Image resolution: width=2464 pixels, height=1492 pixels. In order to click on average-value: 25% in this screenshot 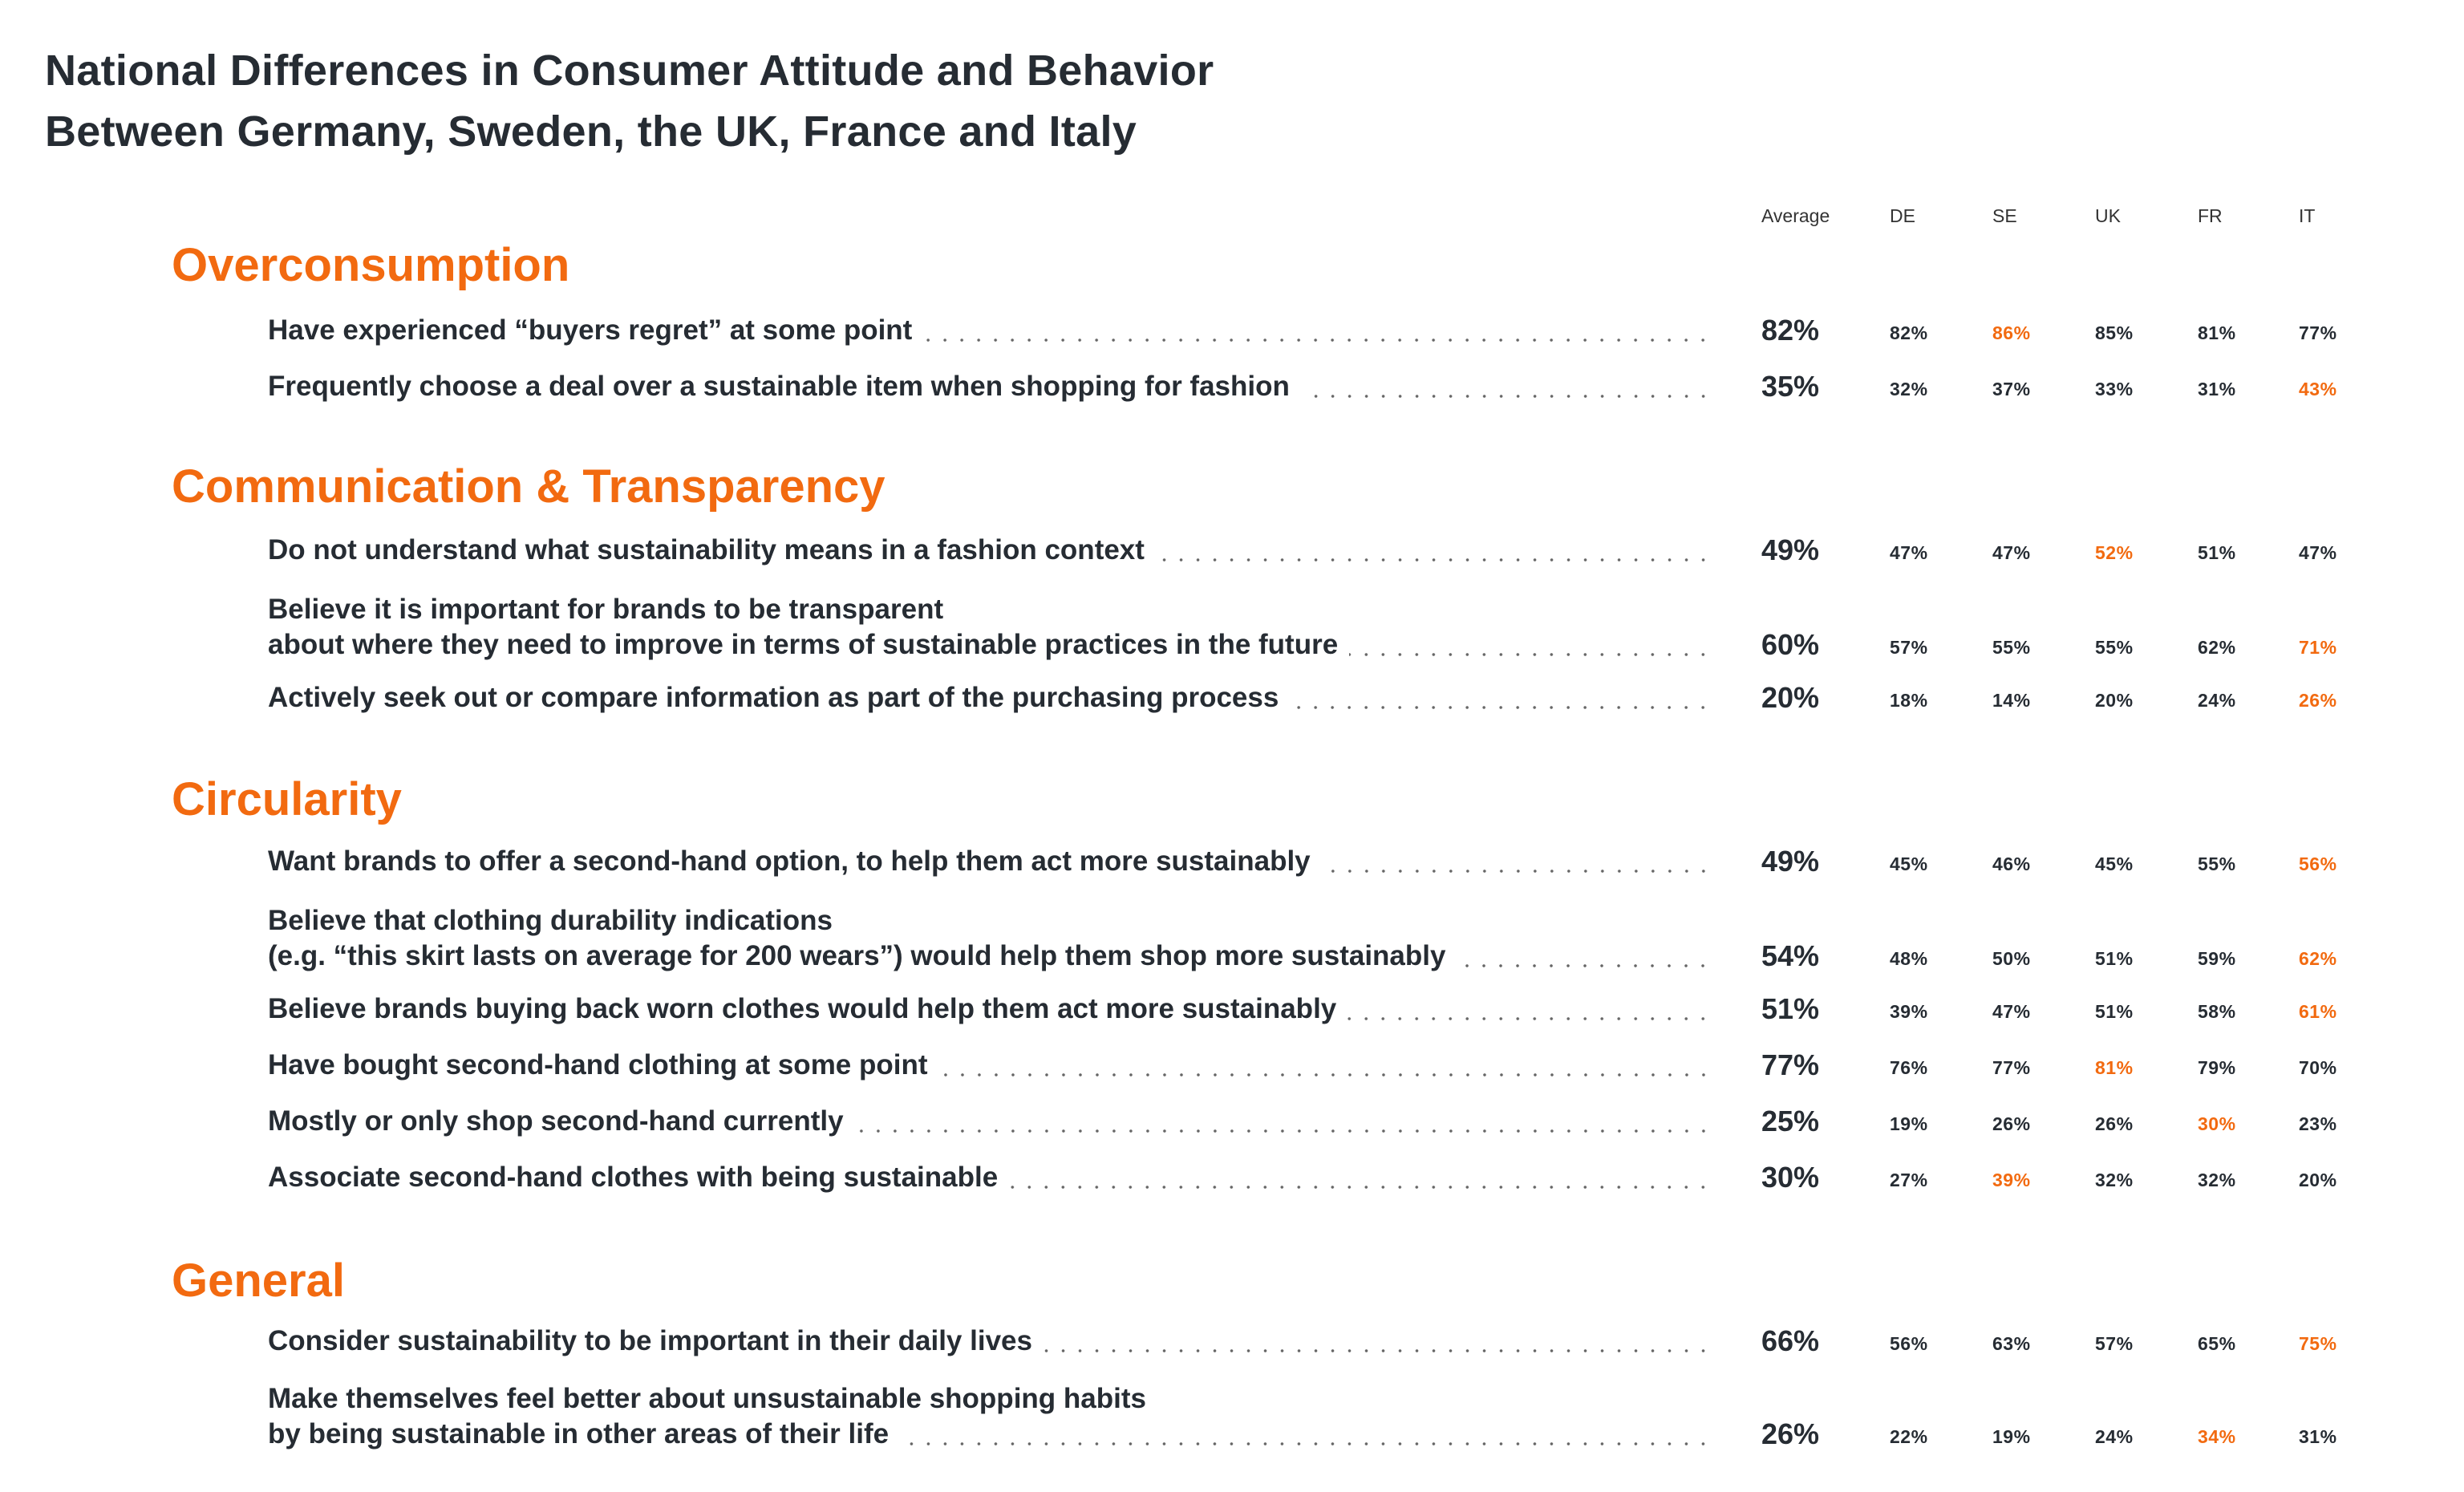, I will do `click(1790, 1121)`.